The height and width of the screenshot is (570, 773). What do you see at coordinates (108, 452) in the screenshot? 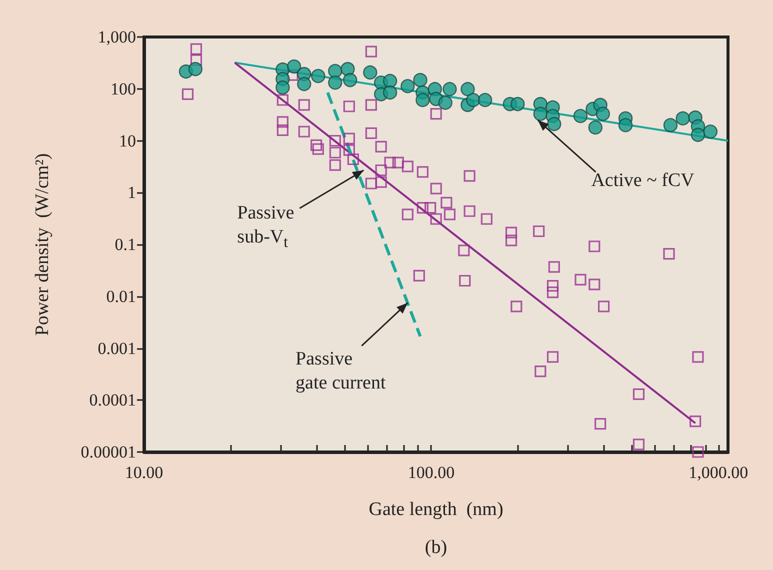
I see `y-tick-label: 0.00001` at bounding box center [108, 452].